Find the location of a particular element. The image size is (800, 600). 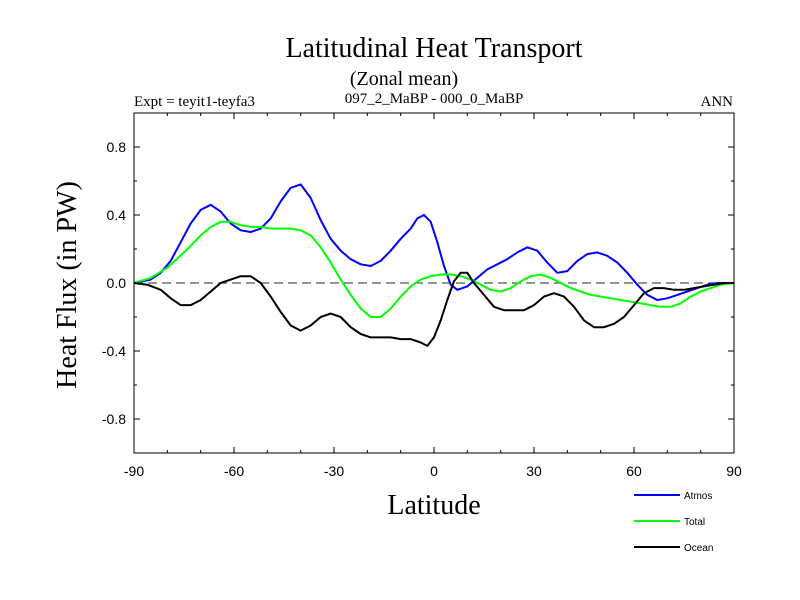

legend-label-ocean: Ocean is located at coordinates (698, 548).